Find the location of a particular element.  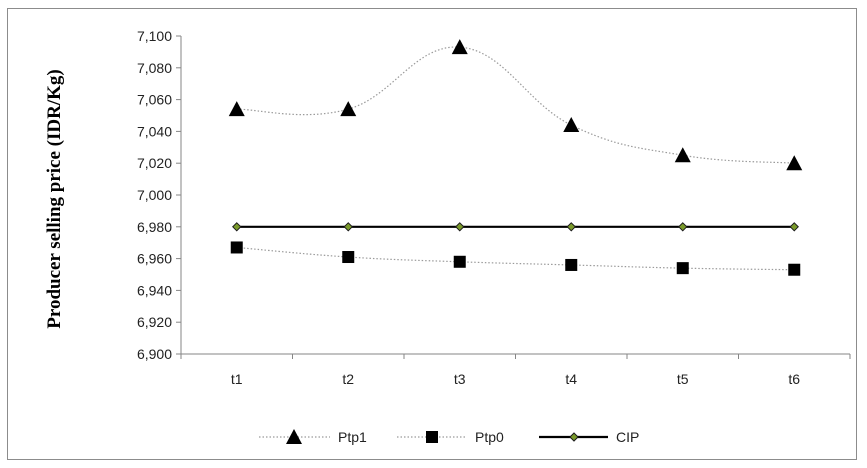

data-point-ptp0-t3 is located at coordinates (459, 261).